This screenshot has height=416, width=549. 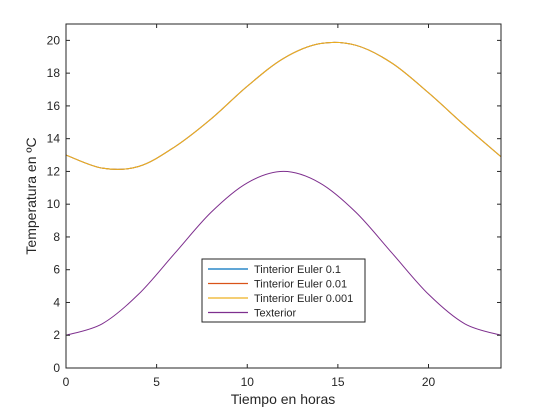 I want to click on y-tick-label: 4, so click(x=56, y=302).